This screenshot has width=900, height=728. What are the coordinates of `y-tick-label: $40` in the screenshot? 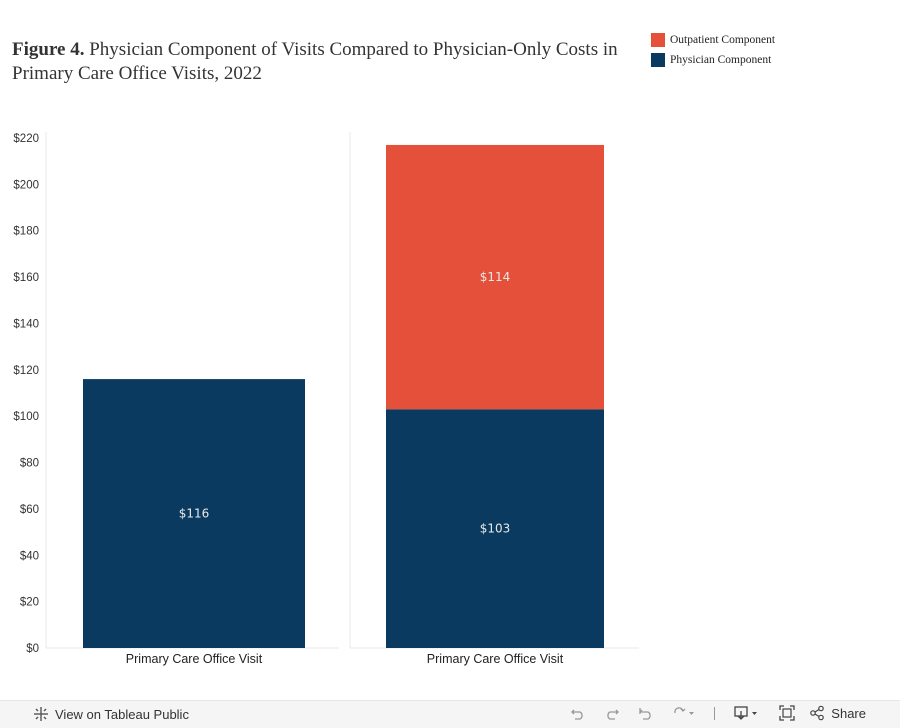 It's located at (29, 556).